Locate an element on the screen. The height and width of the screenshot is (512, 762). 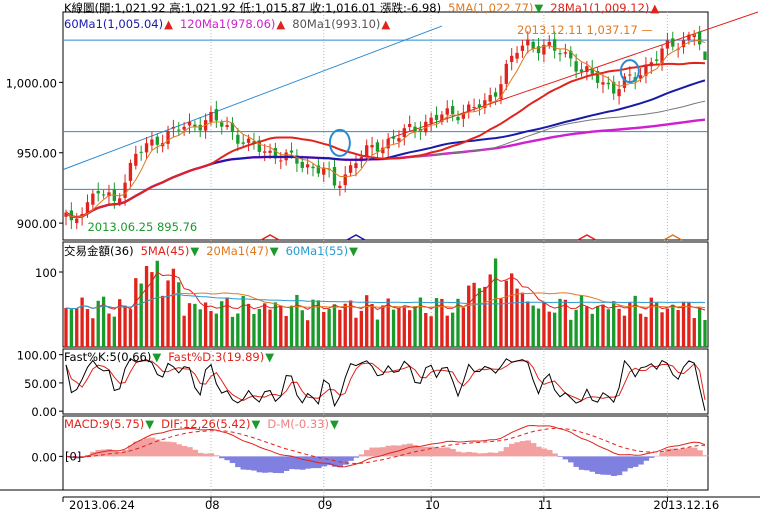
volume-header-part: 60Ma1(55) is located at coordinates (317, 251).